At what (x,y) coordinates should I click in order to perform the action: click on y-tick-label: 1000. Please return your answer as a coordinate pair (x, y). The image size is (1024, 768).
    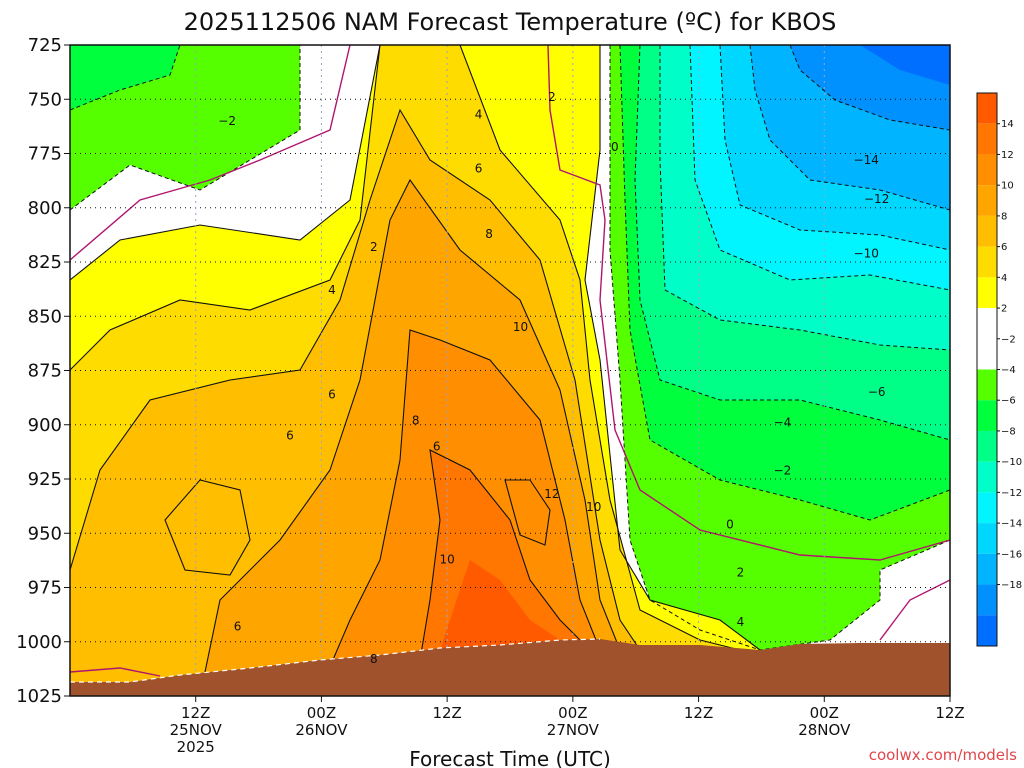
    Looking at the image, I should click on (39, 642).